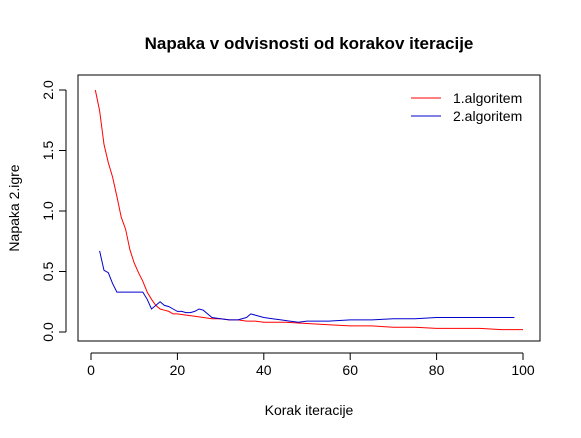 The width and height of the screenshot is (581, 438). What do you see at coordinates (437, 370) in the screenshot?
I see `x-tick-label: 80` at bounding box center [437, 370].